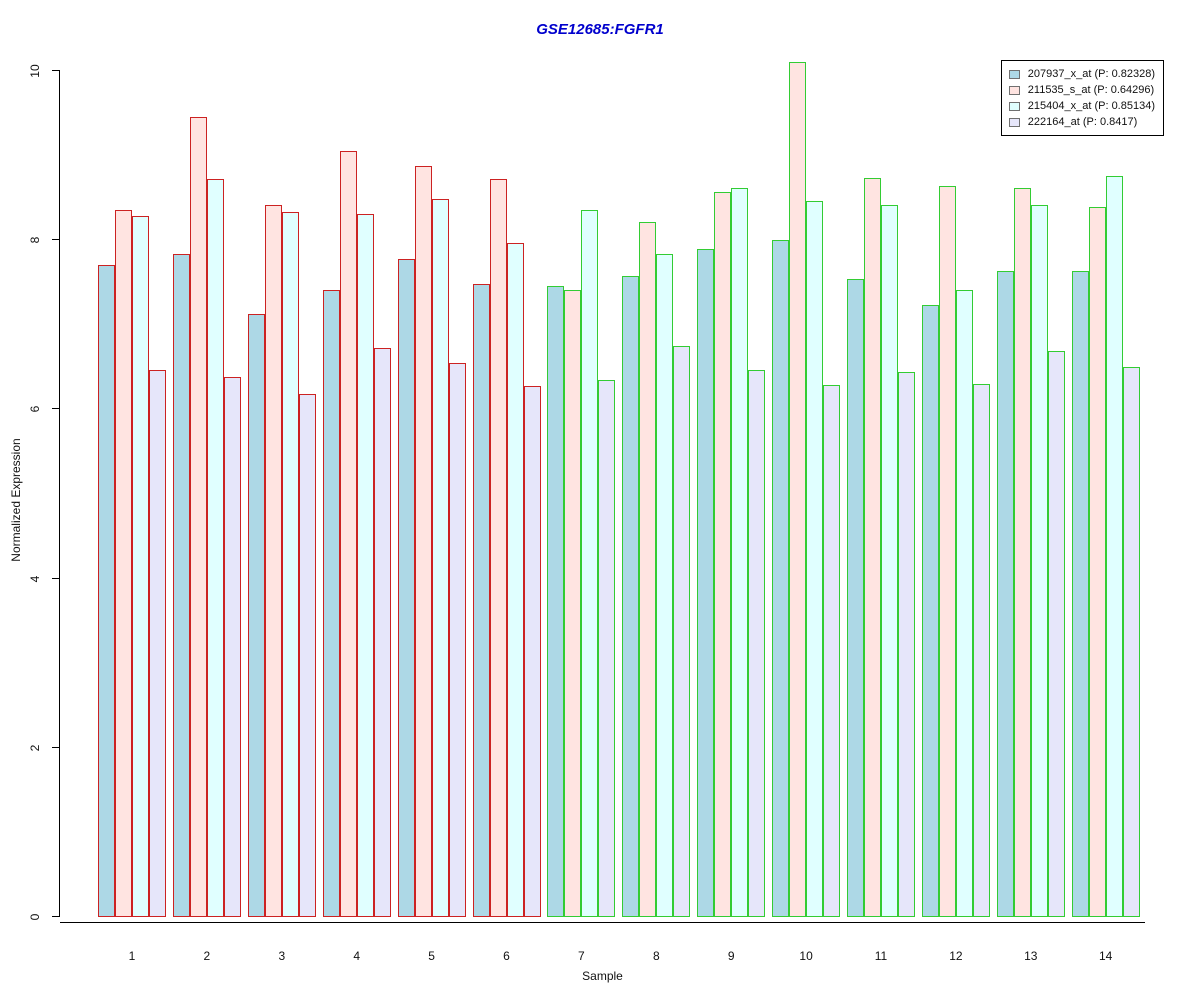 The image size is (1200, 1000). What do you see at coordinates (731, 956) in the screenshot?
I see `x-tick-label: 9` at bounding box center [731, 956].